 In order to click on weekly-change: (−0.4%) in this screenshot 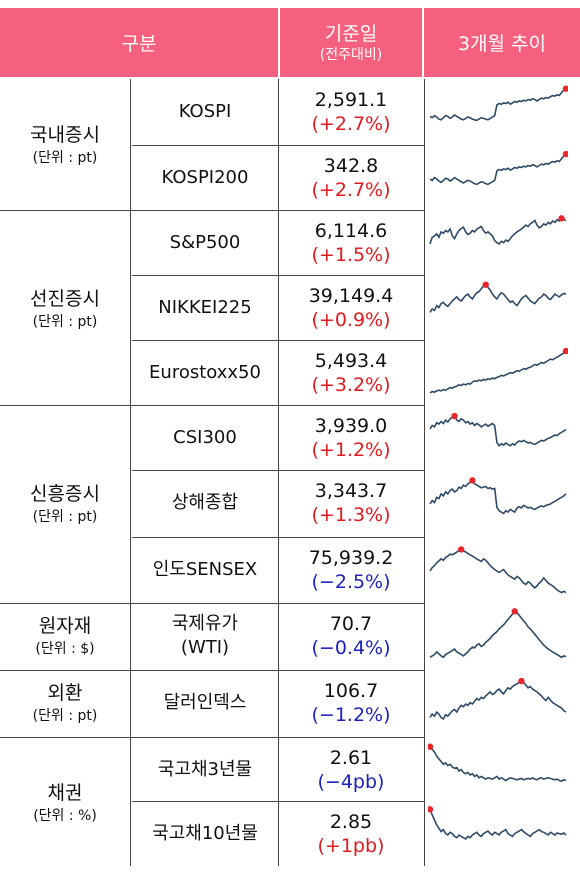, I will do `click(351, 648)`.